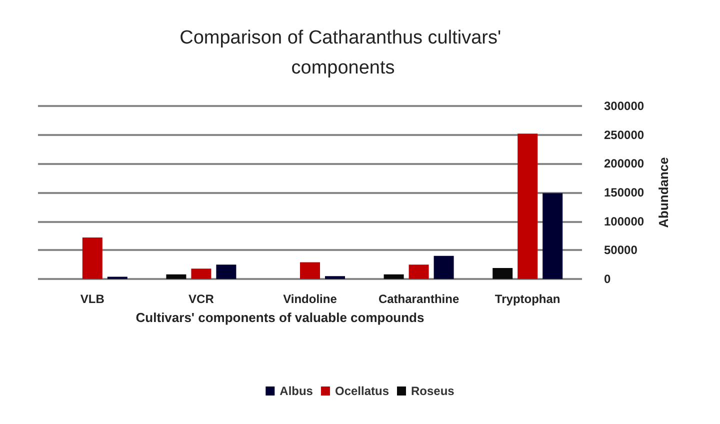 The height and width of the screenshot is (424, 720). I want to click on y-tick-label: 200000, so click(624, 163).